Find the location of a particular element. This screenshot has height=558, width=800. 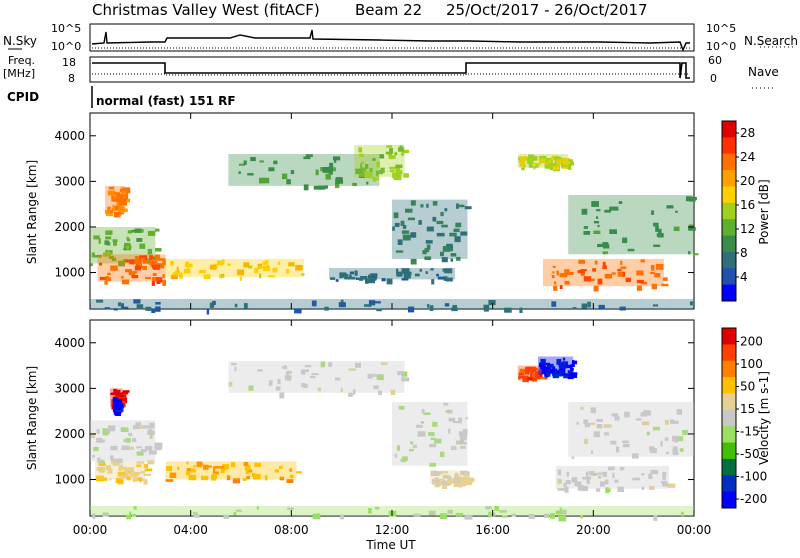

x-tick-label: 00:00 is located at coordinates (694, 530).